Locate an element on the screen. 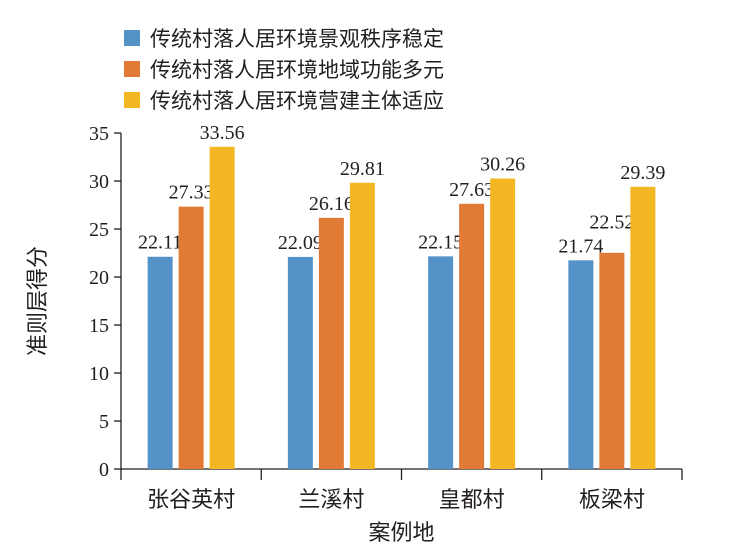 The image size is (746, 553). y-tick-label: 20 is located at coordinates (99, 278).